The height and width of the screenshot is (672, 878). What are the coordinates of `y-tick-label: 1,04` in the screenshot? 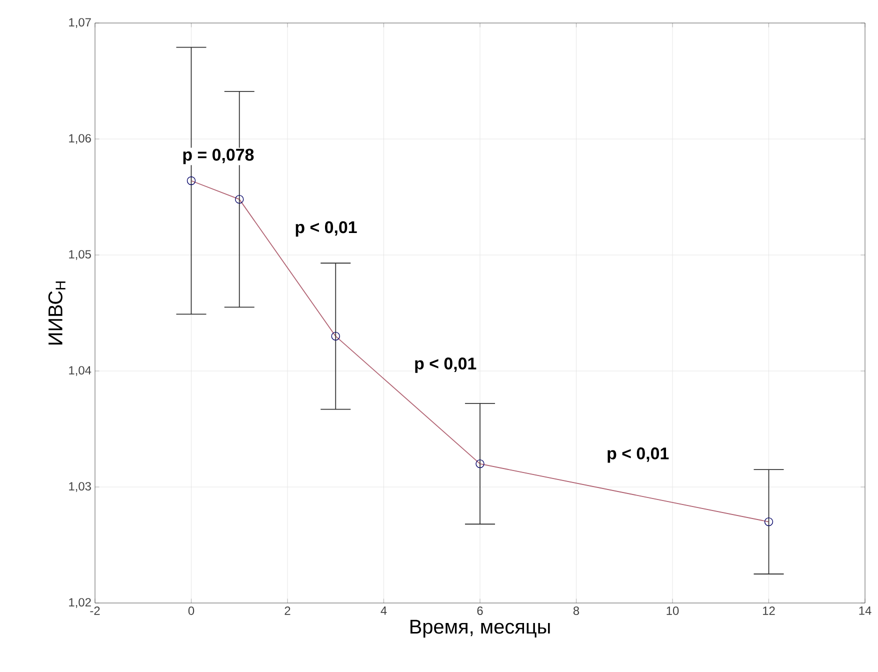 It's located at (80, 371).